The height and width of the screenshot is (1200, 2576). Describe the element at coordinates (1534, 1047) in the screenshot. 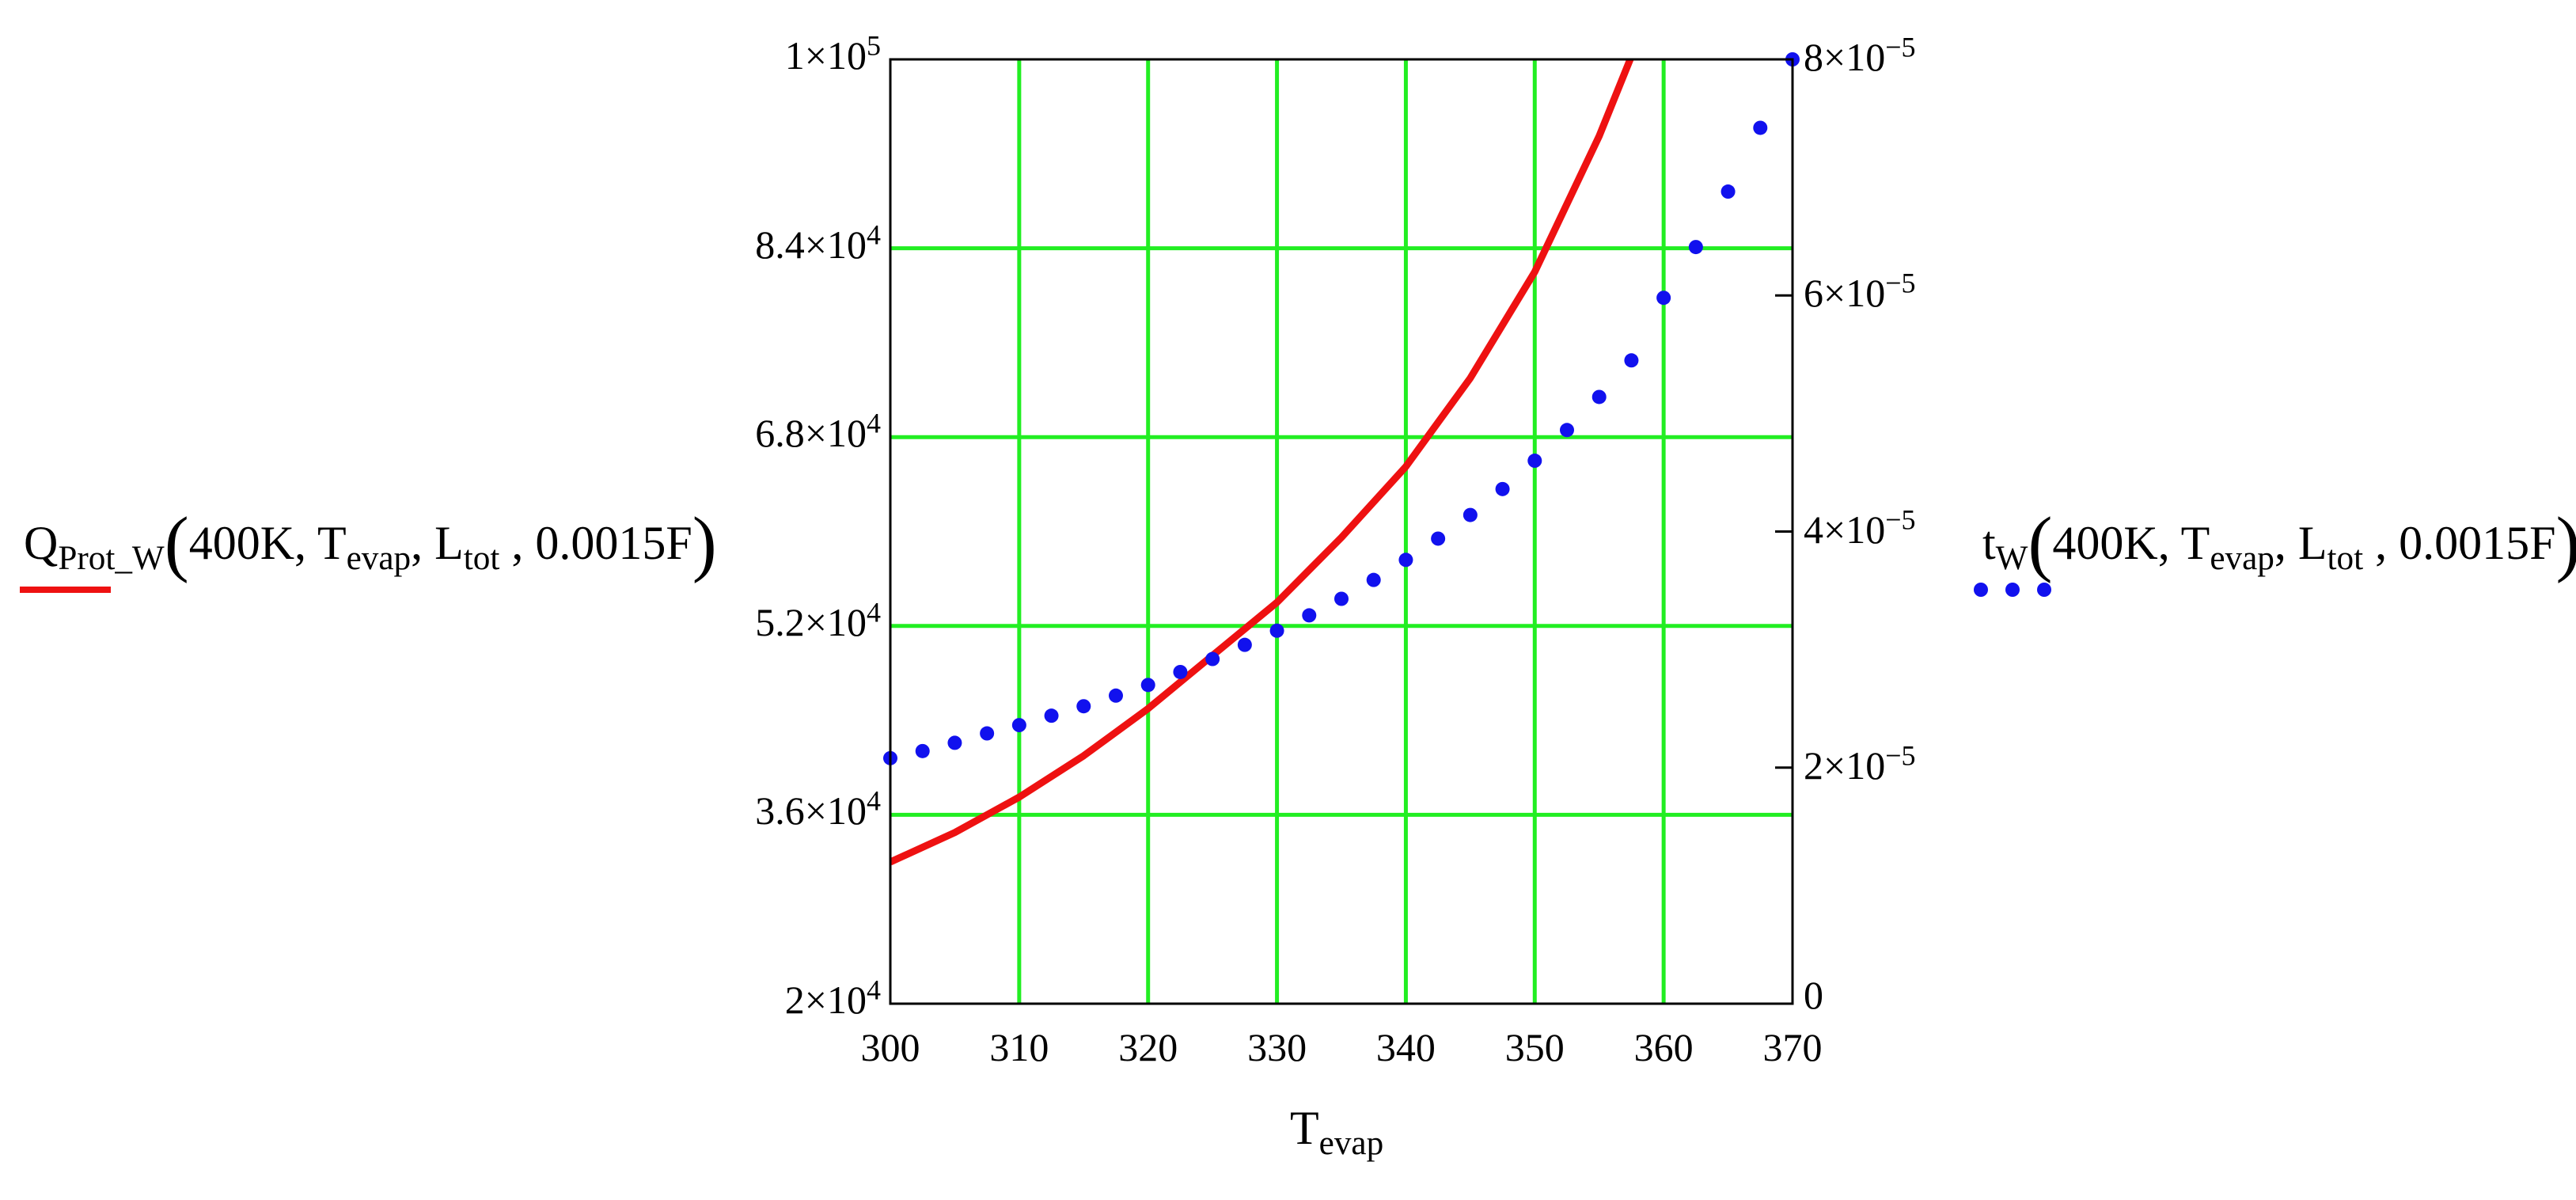

I see `x-tick-label: 350` at that location.